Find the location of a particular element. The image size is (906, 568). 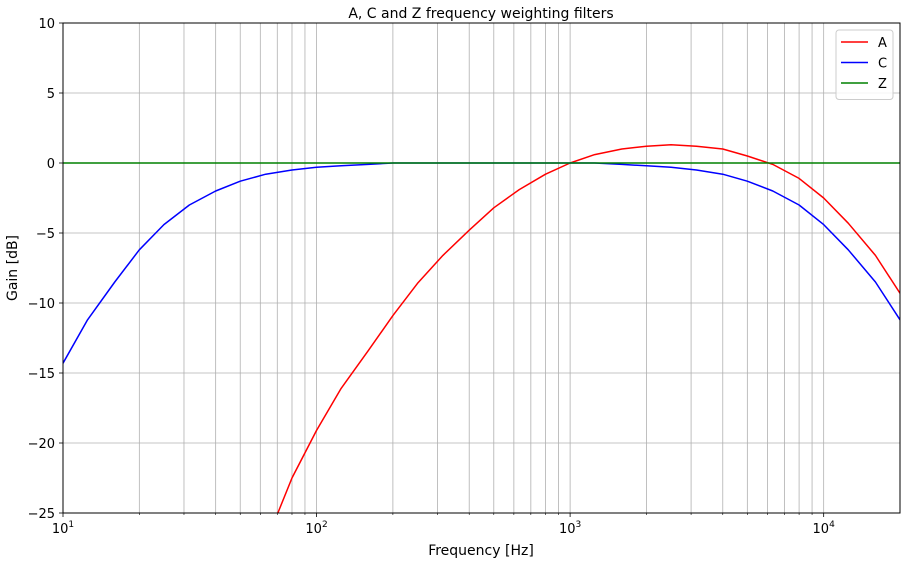

x-axis-label: Frequency [Hz] is located at coordinates (481, 551).